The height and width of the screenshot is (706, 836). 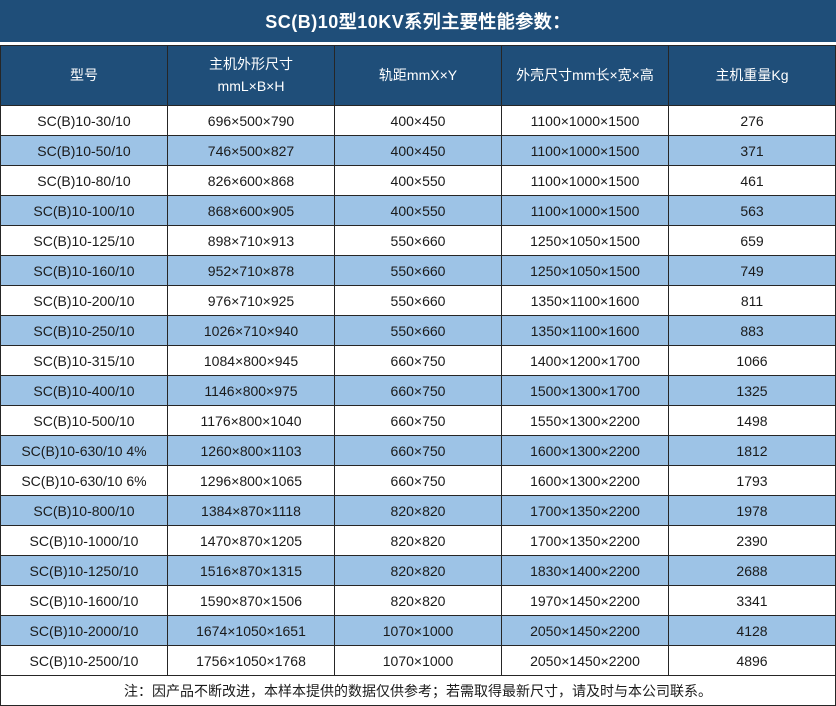 What do you see at coordinates (84, 570) in the screenshot?
I see `table-cell: SC(B)10-1250/10` at bounding box center [84, 570].